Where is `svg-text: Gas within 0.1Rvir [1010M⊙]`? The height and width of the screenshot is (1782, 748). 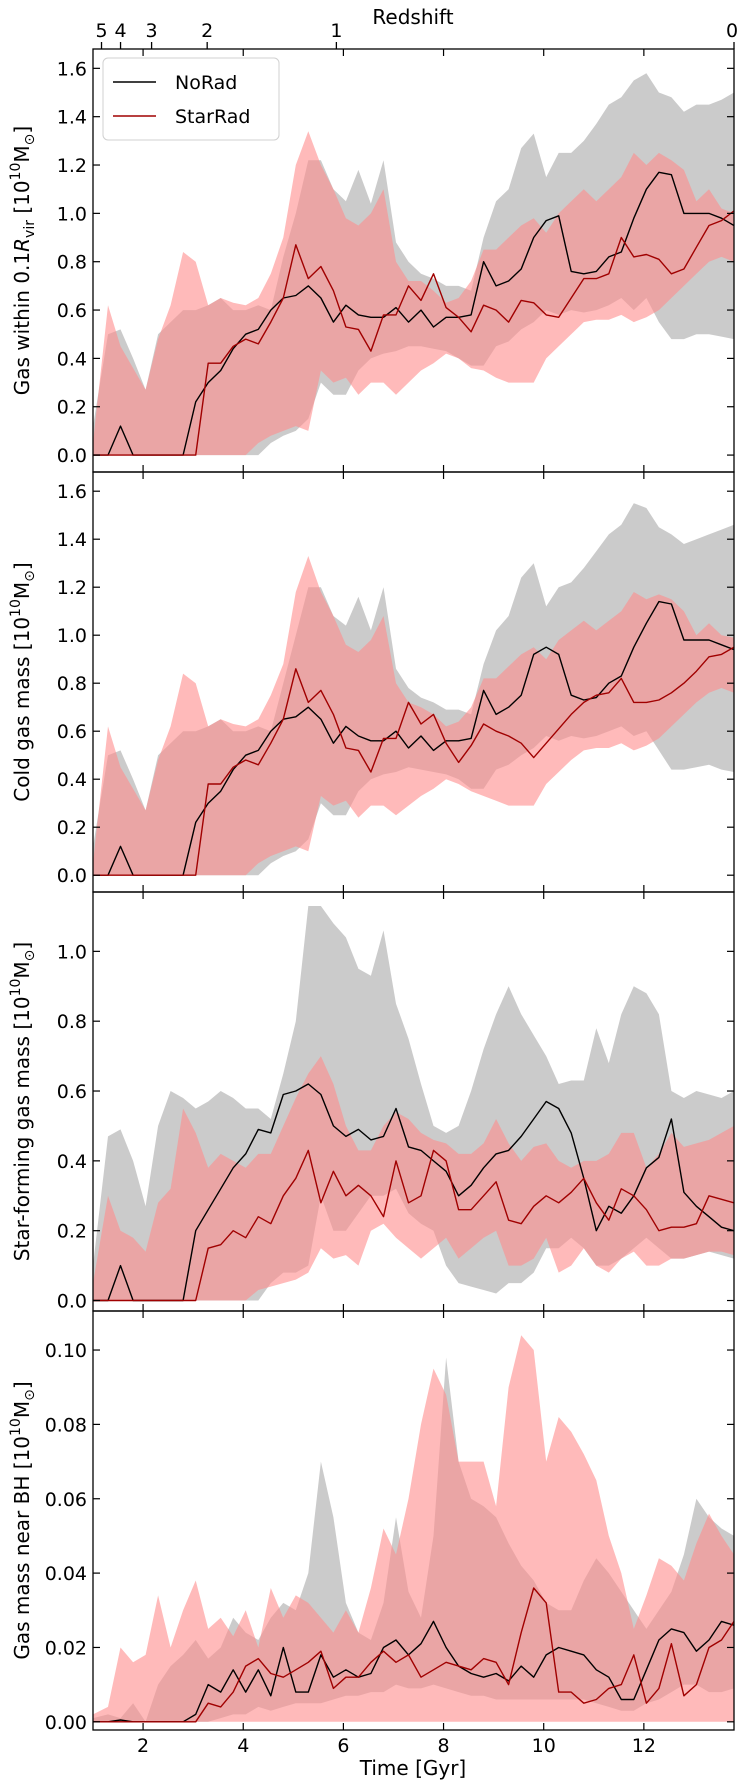 svg-text: Gas within 0.1Rvir [1010M⊙] is located at coordinates (23, 260).